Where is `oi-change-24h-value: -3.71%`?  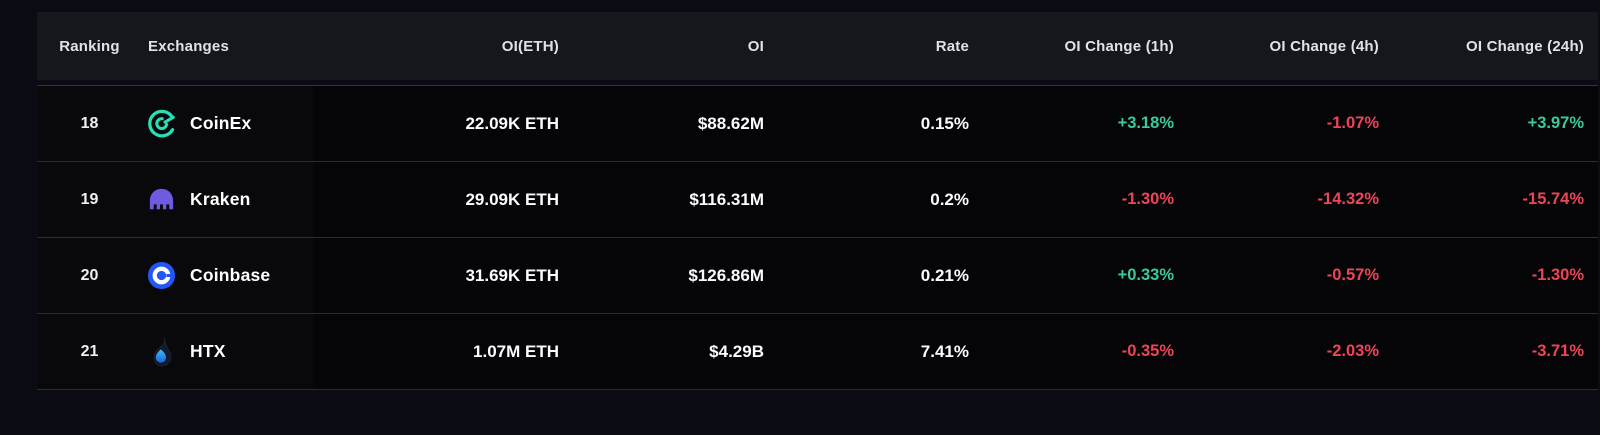 oi-change-24h-value: -3.71% is located at coordinates (1557, 351).